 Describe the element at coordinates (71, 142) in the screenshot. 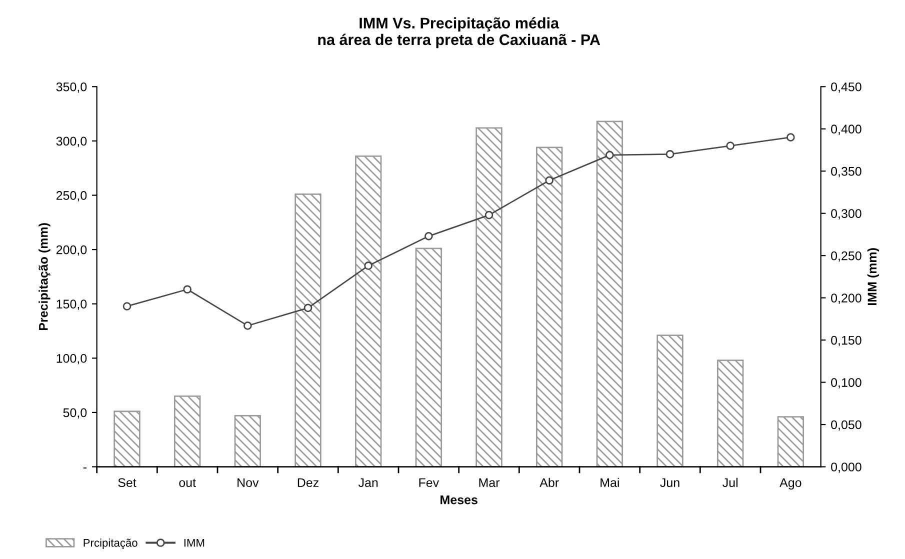

I see `y-tick-label: 300,0` at that location.